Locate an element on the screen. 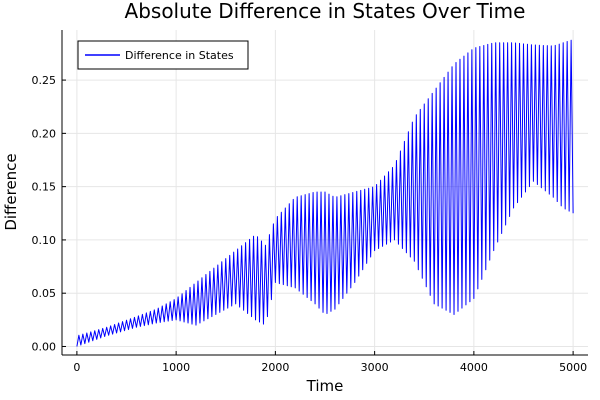  y-tick-label: 0.20 is located at coordinates (44, 133).